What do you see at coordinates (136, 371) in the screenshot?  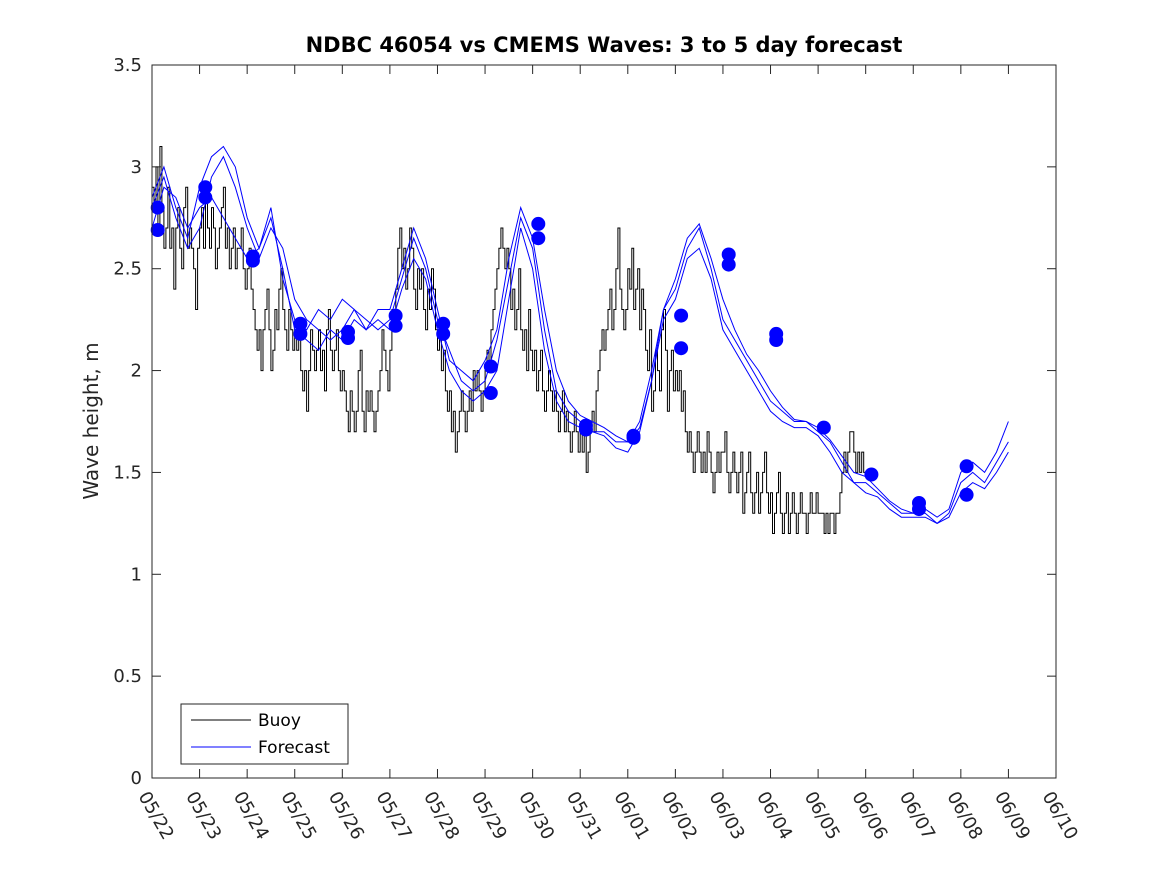 I see `y-tick-label: 2` at bounding box center [136, 371].